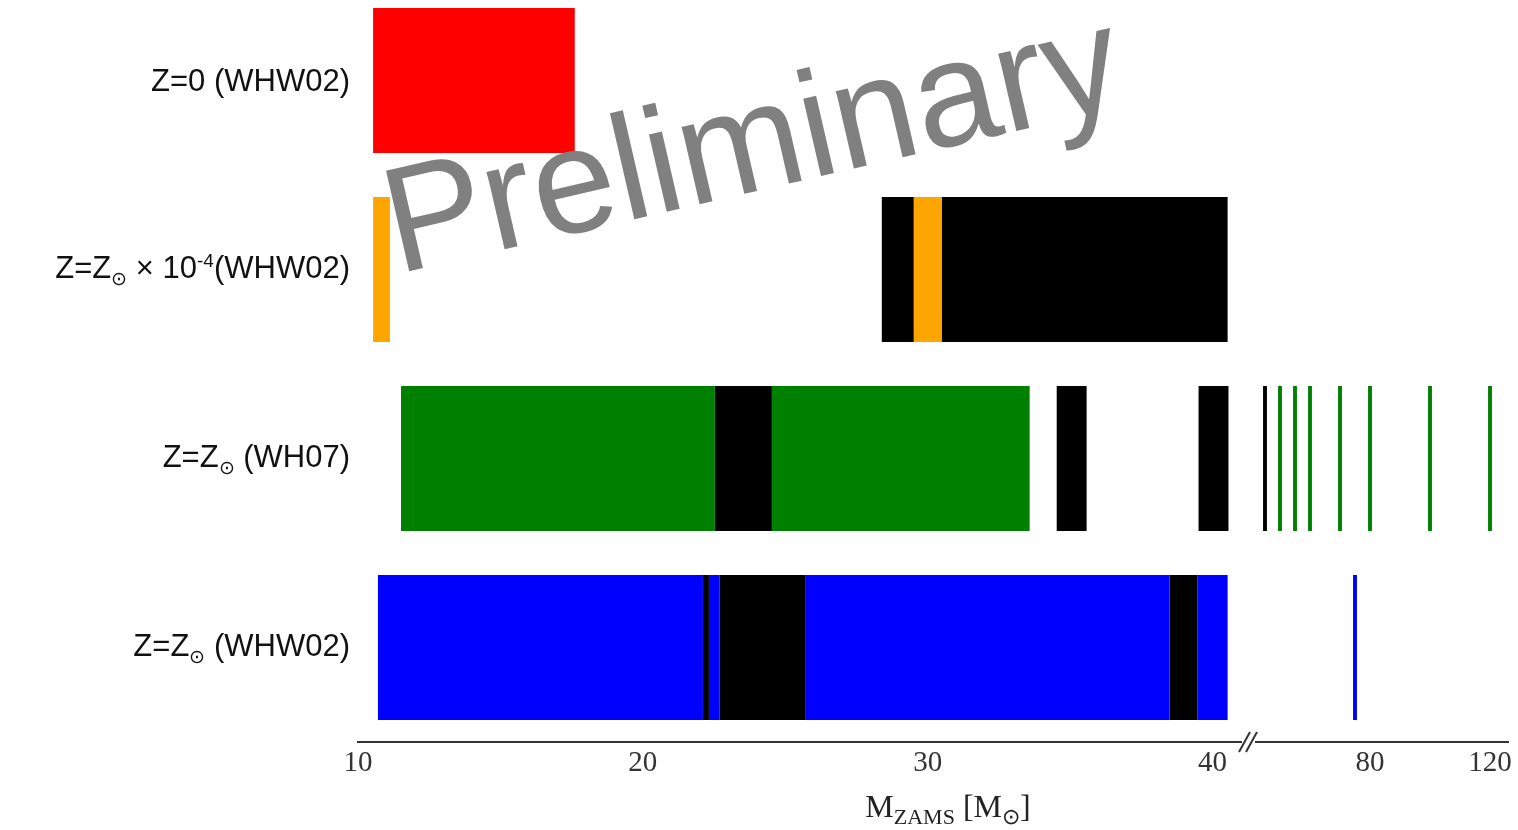 The height and width of the screenshot is (830, 1518). What do you see at coordinates (250, 80) in the screenshot?
I see `y-tick-label: Z=0 (WHW02)` at bounding box center [250, 80].